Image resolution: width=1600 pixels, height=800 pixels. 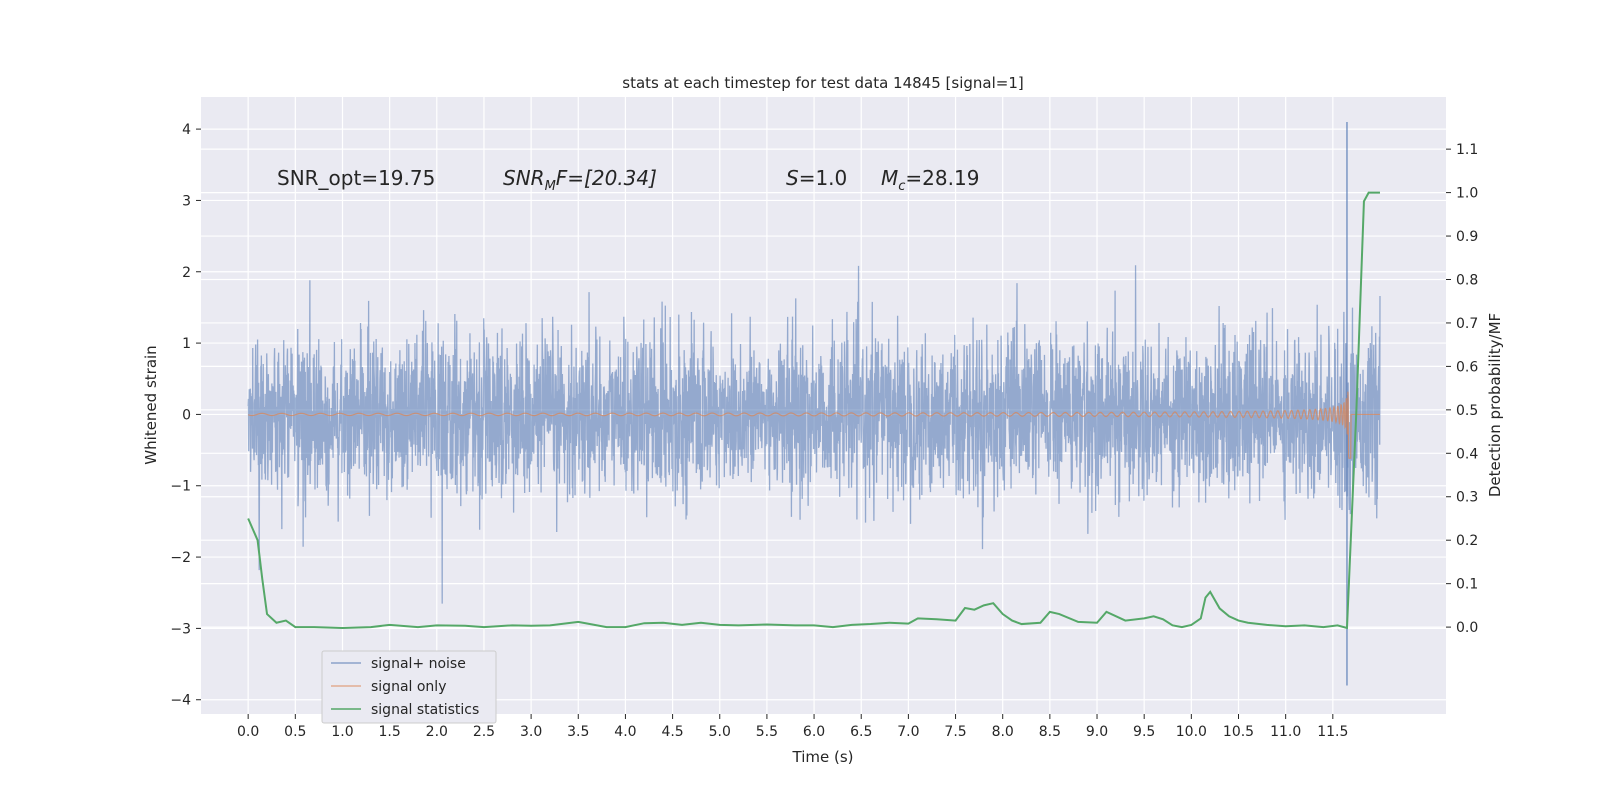 I want to click on mc-var: M, so click(x=889, y=178).